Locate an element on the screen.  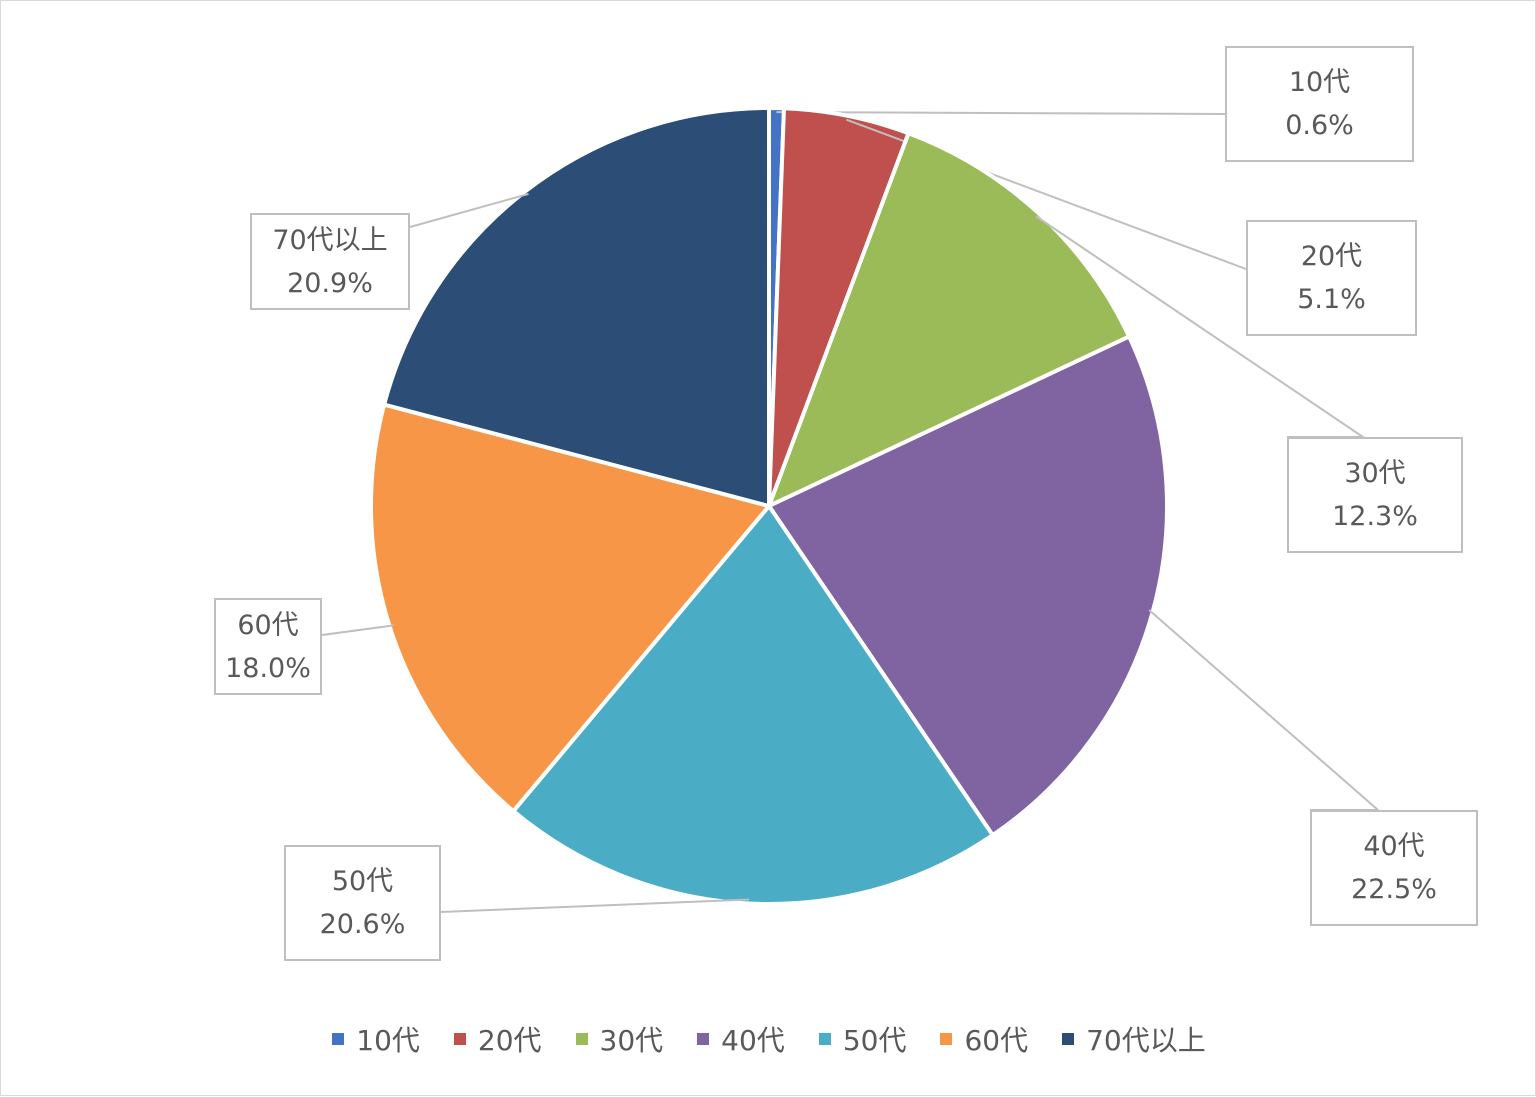
legend-item: 70代以上 is located at coordinates (1134, 1039).